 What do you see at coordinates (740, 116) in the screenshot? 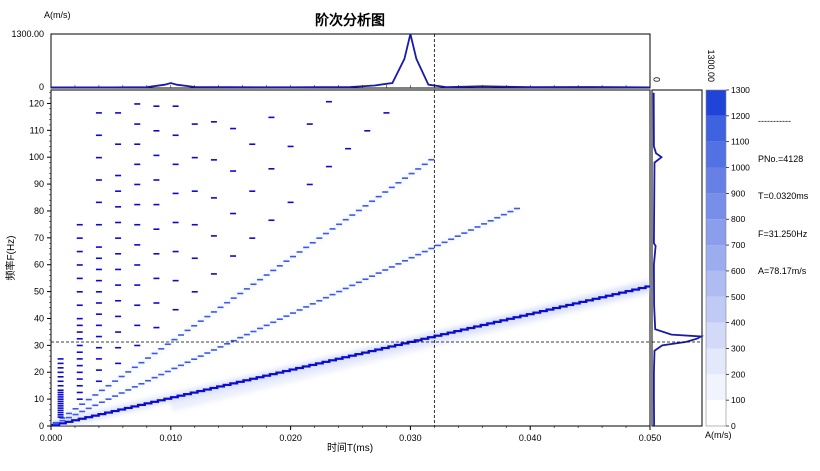
I see `colorbar-tick-label: 1200` at bounding box center [740, 116].